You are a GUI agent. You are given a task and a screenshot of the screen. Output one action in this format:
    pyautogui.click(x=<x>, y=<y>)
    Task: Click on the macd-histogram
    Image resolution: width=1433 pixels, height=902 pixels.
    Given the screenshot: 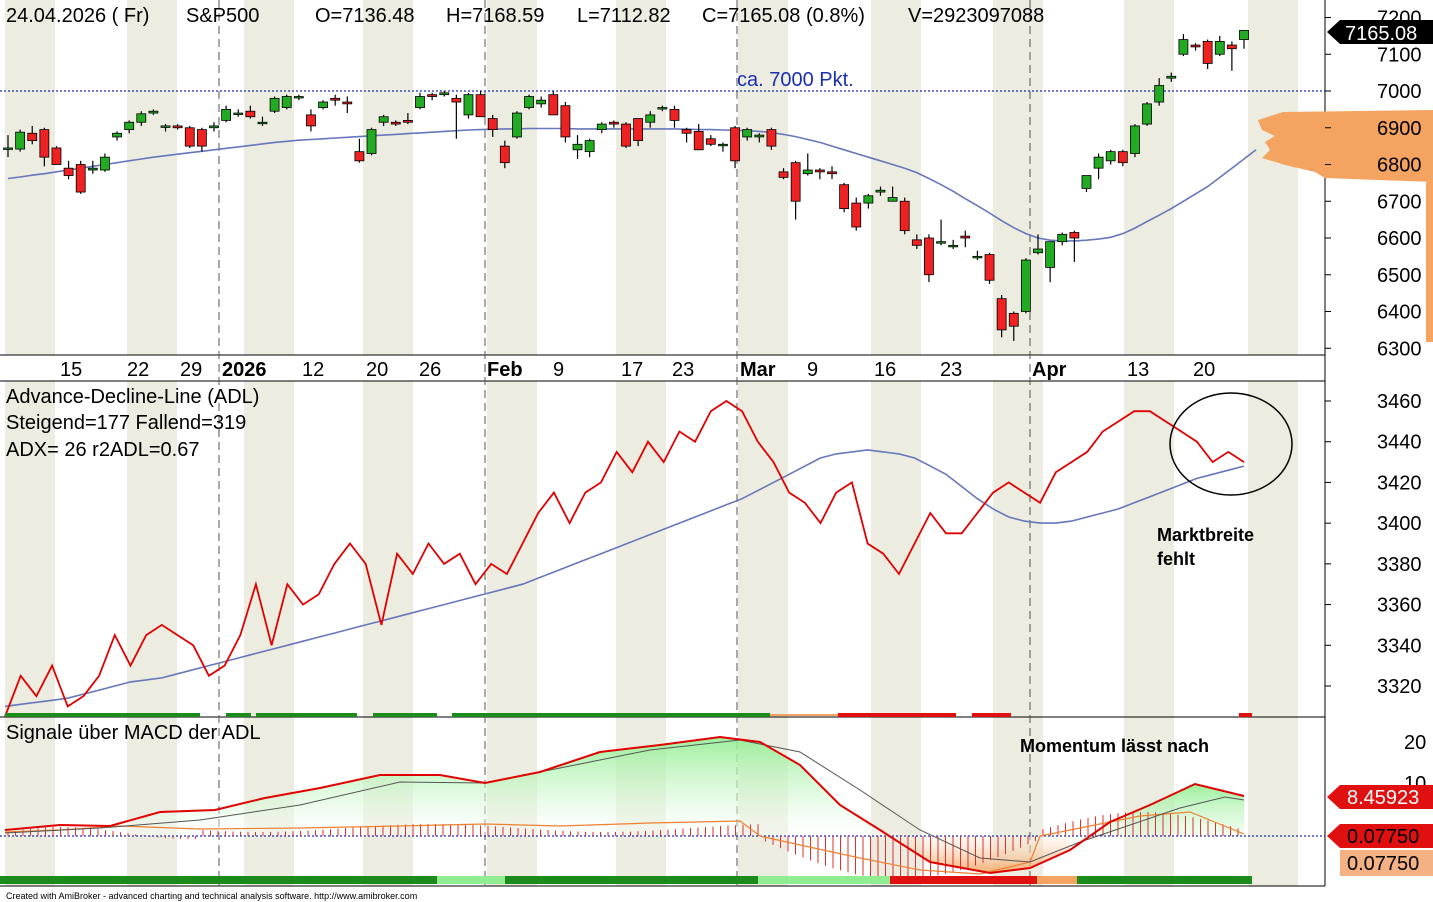 What is the action you would take?
    pyautogui.click(x=662, y=807)
    